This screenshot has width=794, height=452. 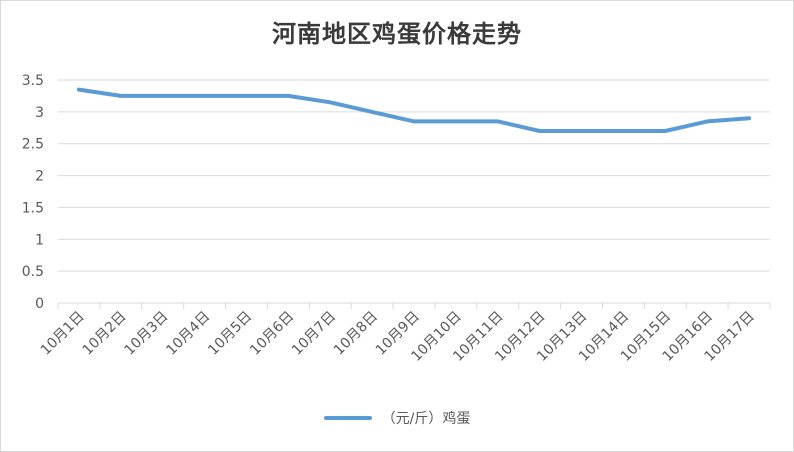 What do you see at coordinates (397, 34) in the screenshot?
I see `chart-title: 河南地区鸡蛋价格走势` at bounding box center [397, 34].